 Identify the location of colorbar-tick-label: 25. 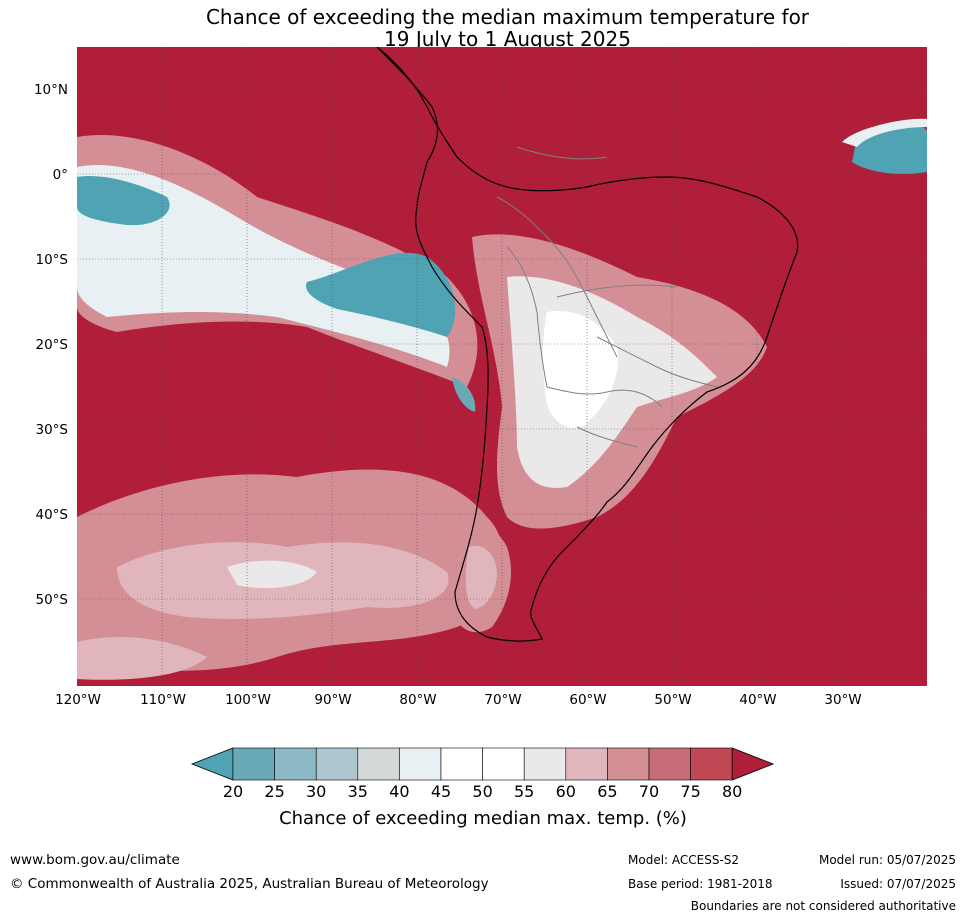
(274, 791).